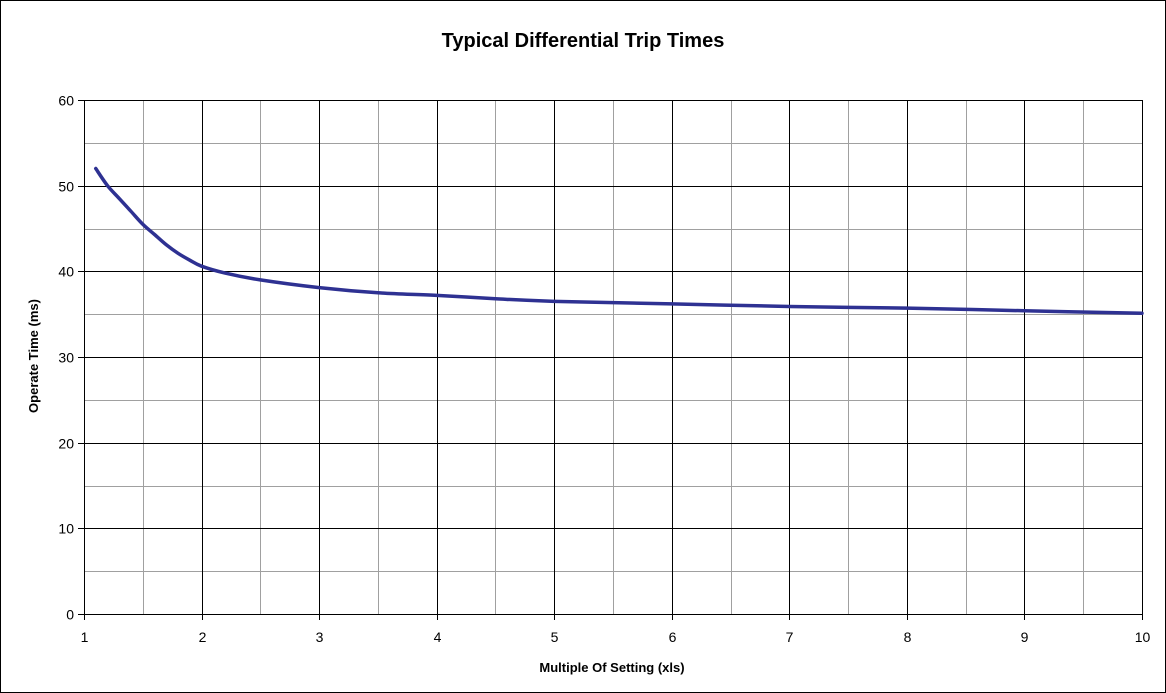 This screenshot has width=1166, height=693. I want to click on x-tick-label: 3, so click(320, 637).